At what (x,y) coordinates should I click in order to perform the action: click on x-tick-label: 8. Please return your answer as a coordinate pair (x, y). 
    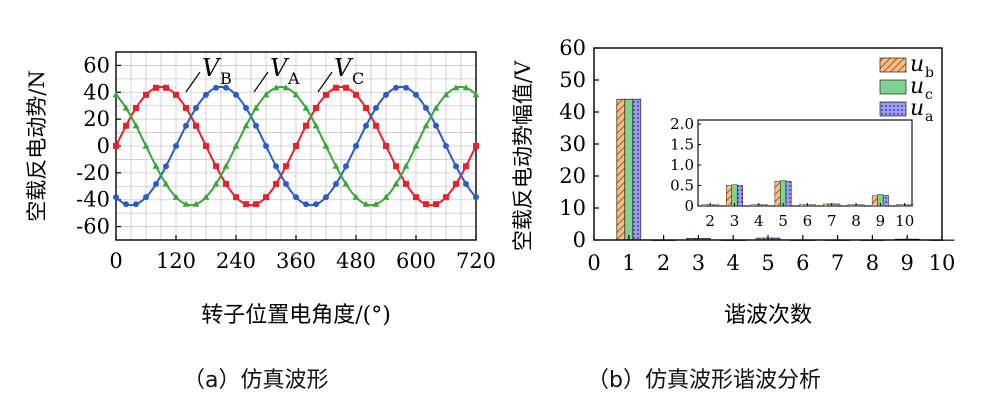
    Looking at the image, I should click on (872, 263).